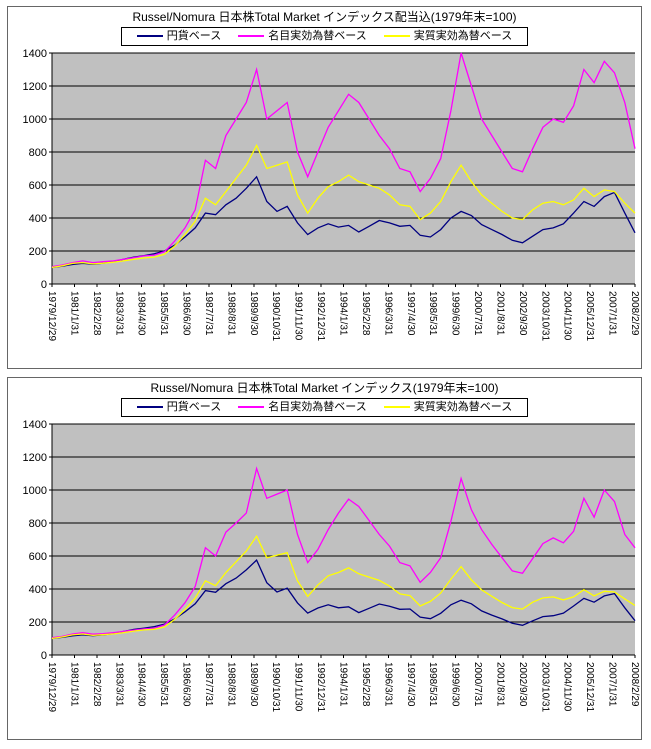 Image resolution: width=651 pixels, height=749 pixels. I want to click on legend-item-real-fx-base: 実質実効為替ベース, so click(448, 407).